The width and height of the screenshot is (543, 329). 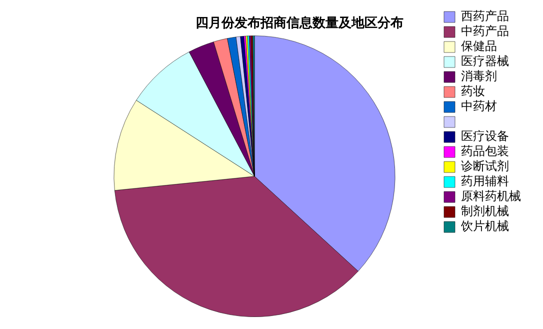 I want to click on legend-label: 中药产品, so click(x=485, y=31).